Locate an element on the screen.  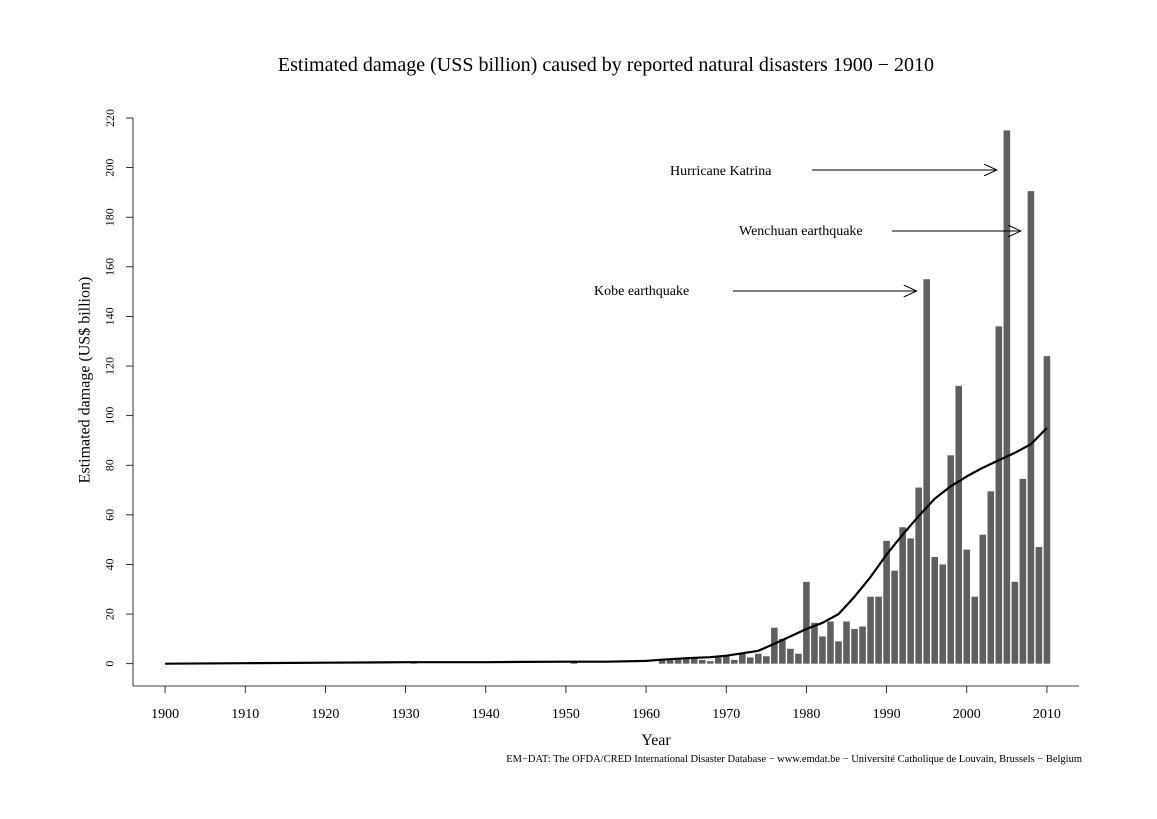
x-tick-label: 1980 is located at coordinates (806, 714).